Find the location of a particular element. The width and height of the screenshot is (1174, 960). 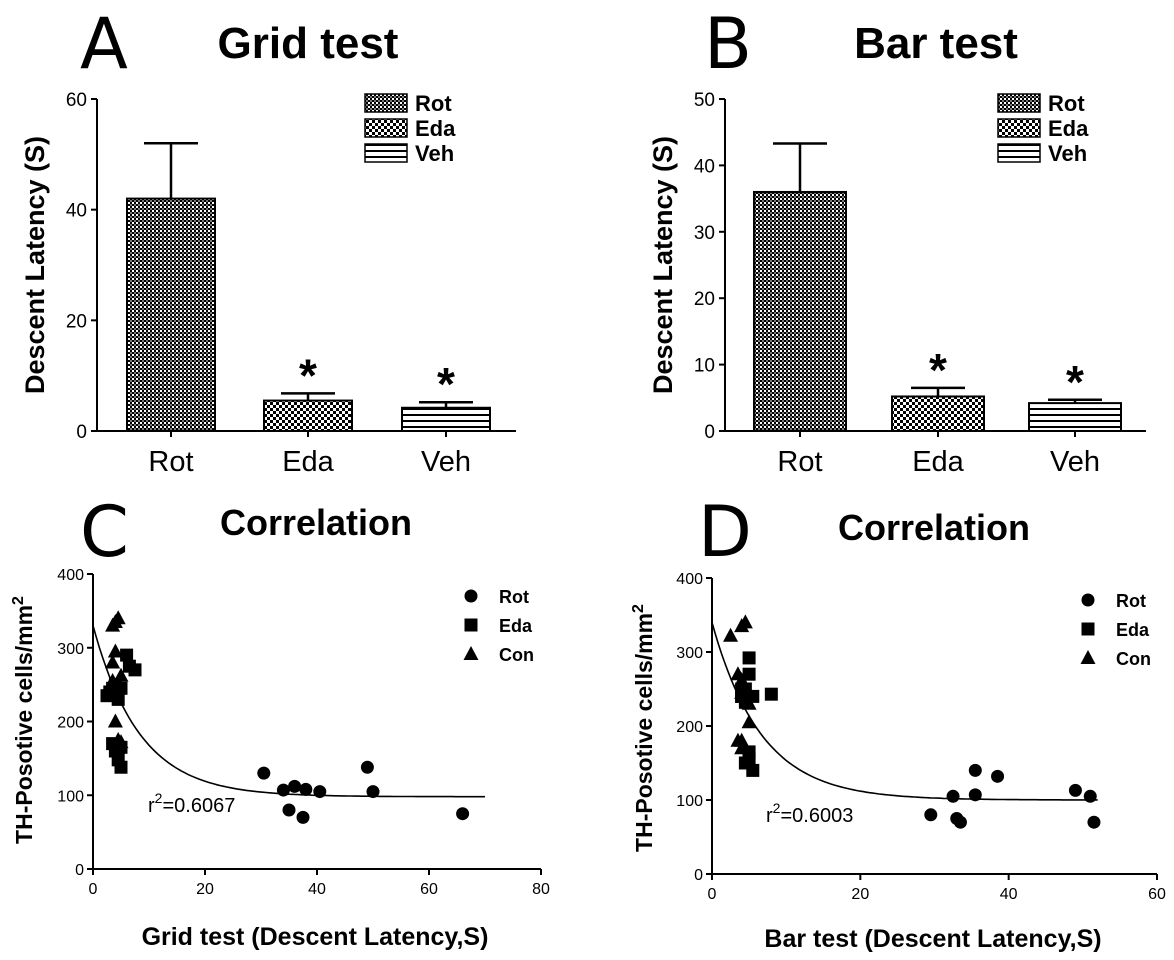

chart-c-annotation-sup: 2 is located at coordinates (159, 798).